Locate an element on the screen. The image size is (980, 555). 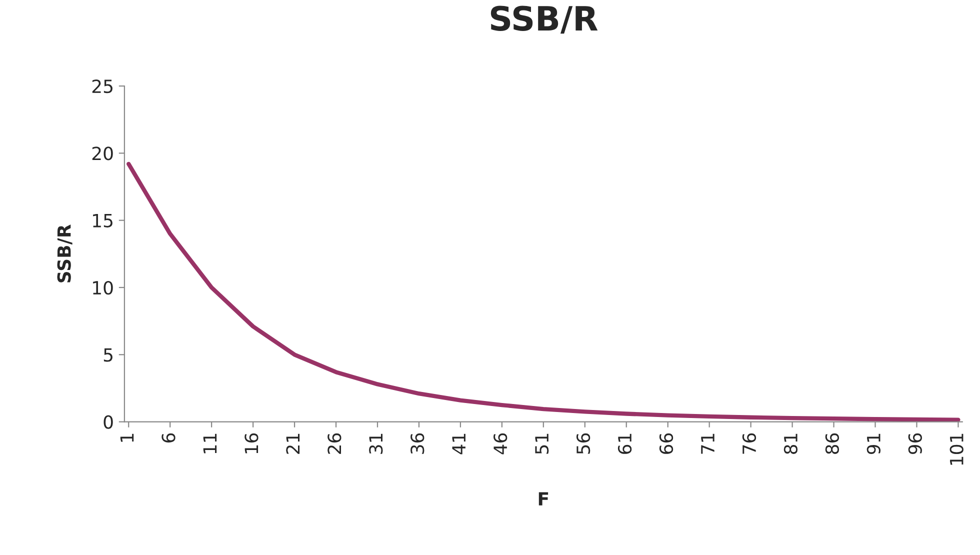
x-tick-label: 6 is located at coordinates (169, 437).